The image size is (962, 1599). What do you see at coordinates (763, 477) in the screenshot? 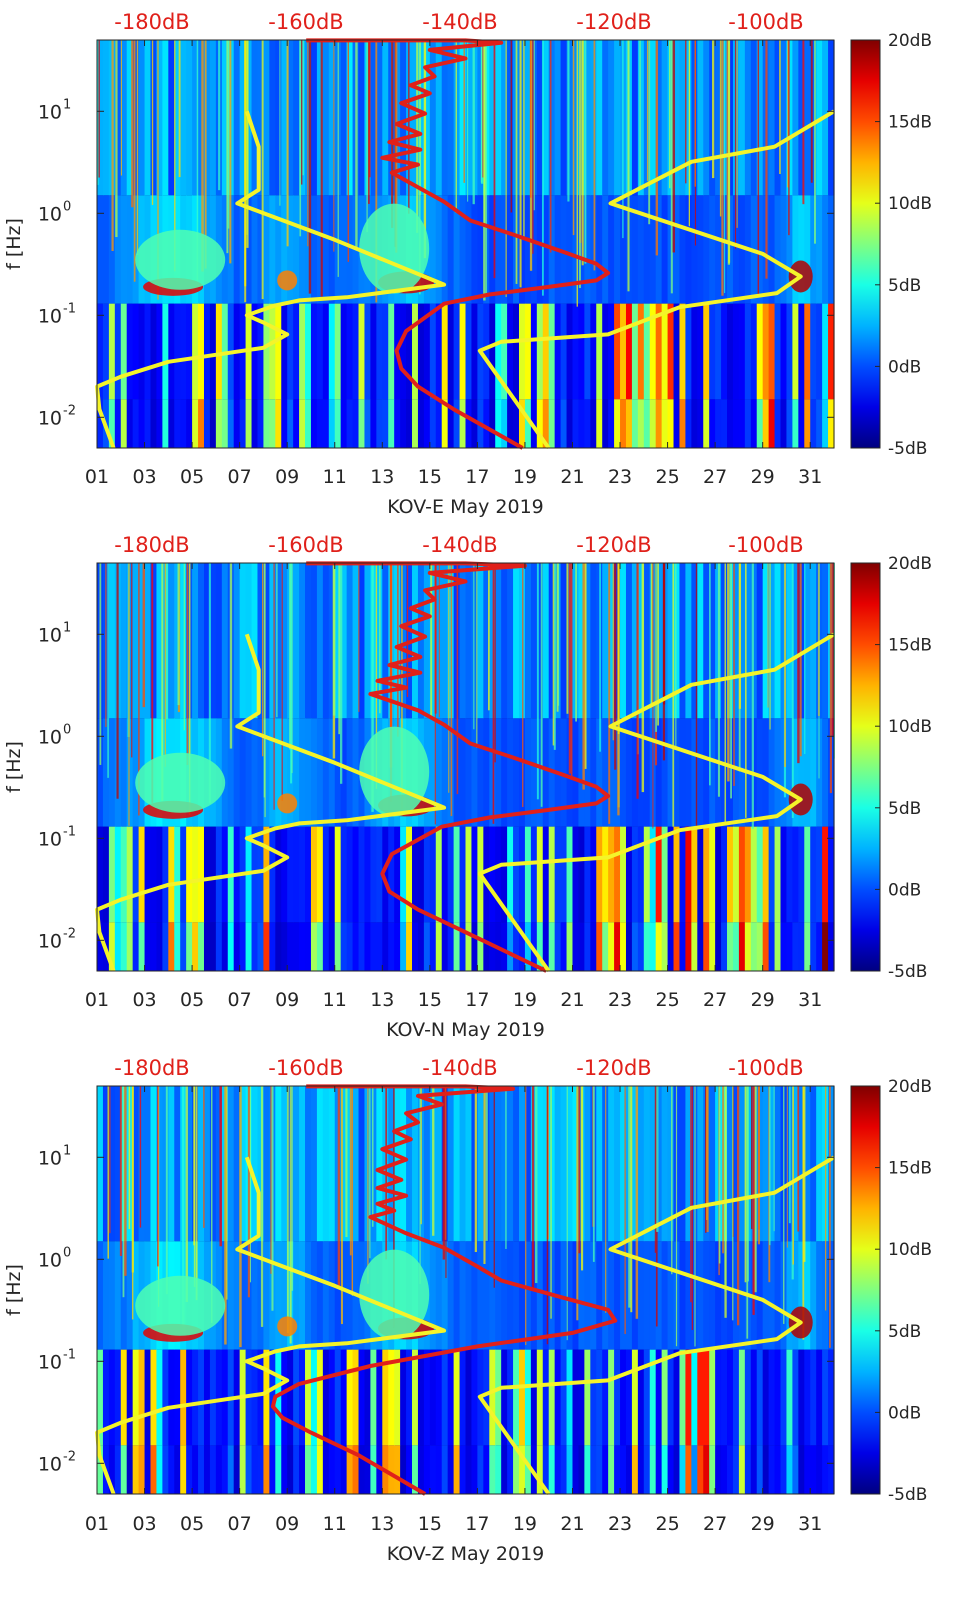
I see `x-tick-label: 29` at bounding box center [763, 477].